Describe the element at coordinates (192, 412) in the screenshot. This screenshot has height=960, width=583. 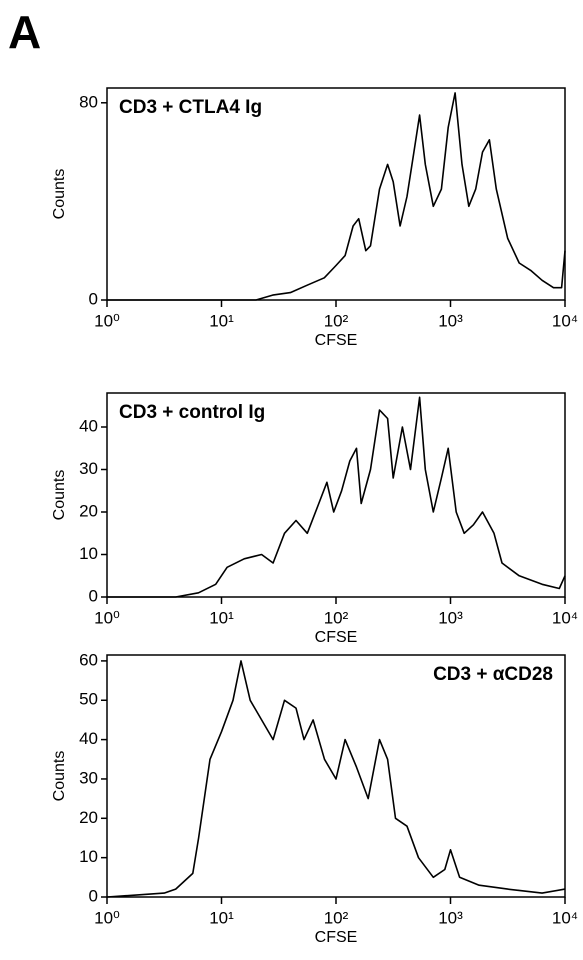
I see `annotation: CD3 + control Ig` at that location.